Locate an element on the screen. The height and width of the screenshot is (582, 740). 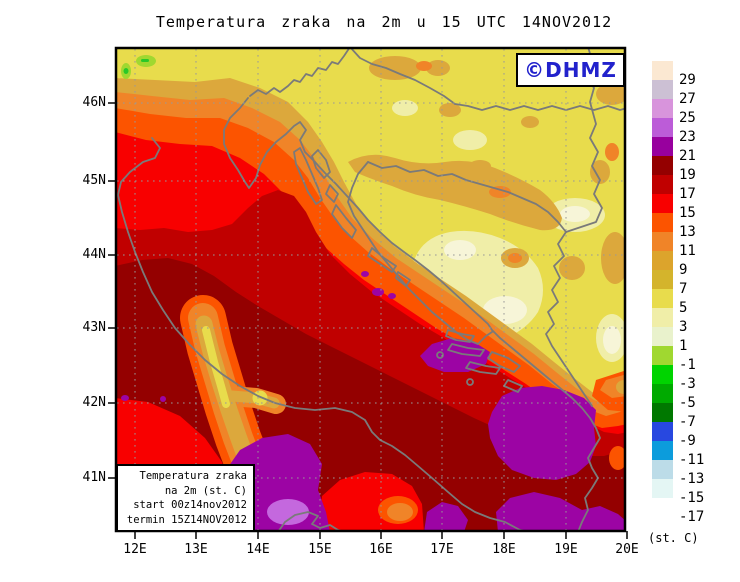
legend-entry: 23 is located at coordinates (695, 131).